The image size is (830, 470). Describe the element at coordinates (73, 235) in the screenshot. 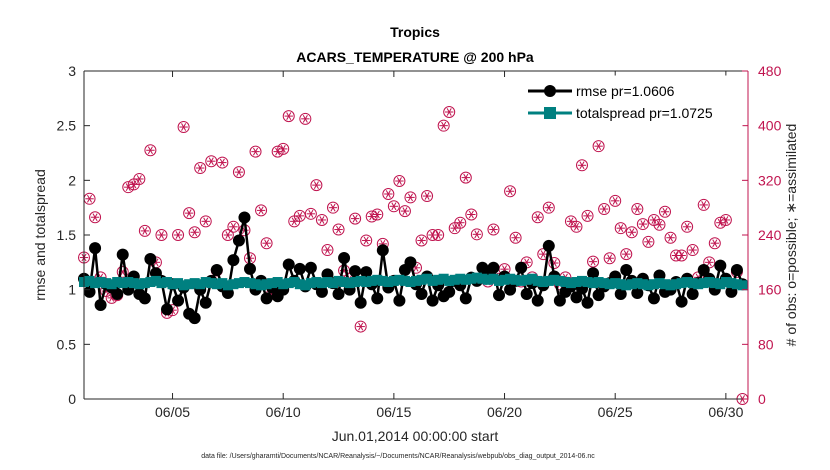

I see `y-ticks-left: 0 0.5 1 1.5 2 2.5 3` at that location.